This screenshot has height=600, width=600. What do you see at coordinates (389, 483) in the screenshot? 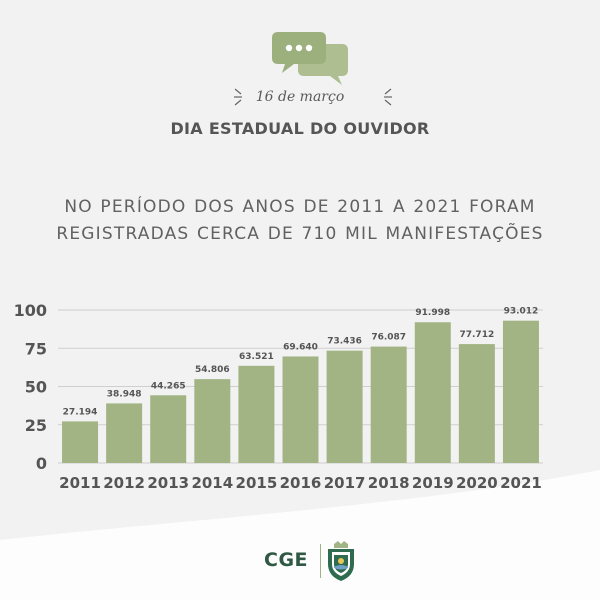
I see `x-tick-label: 2018` at bounding box center [389, 483].